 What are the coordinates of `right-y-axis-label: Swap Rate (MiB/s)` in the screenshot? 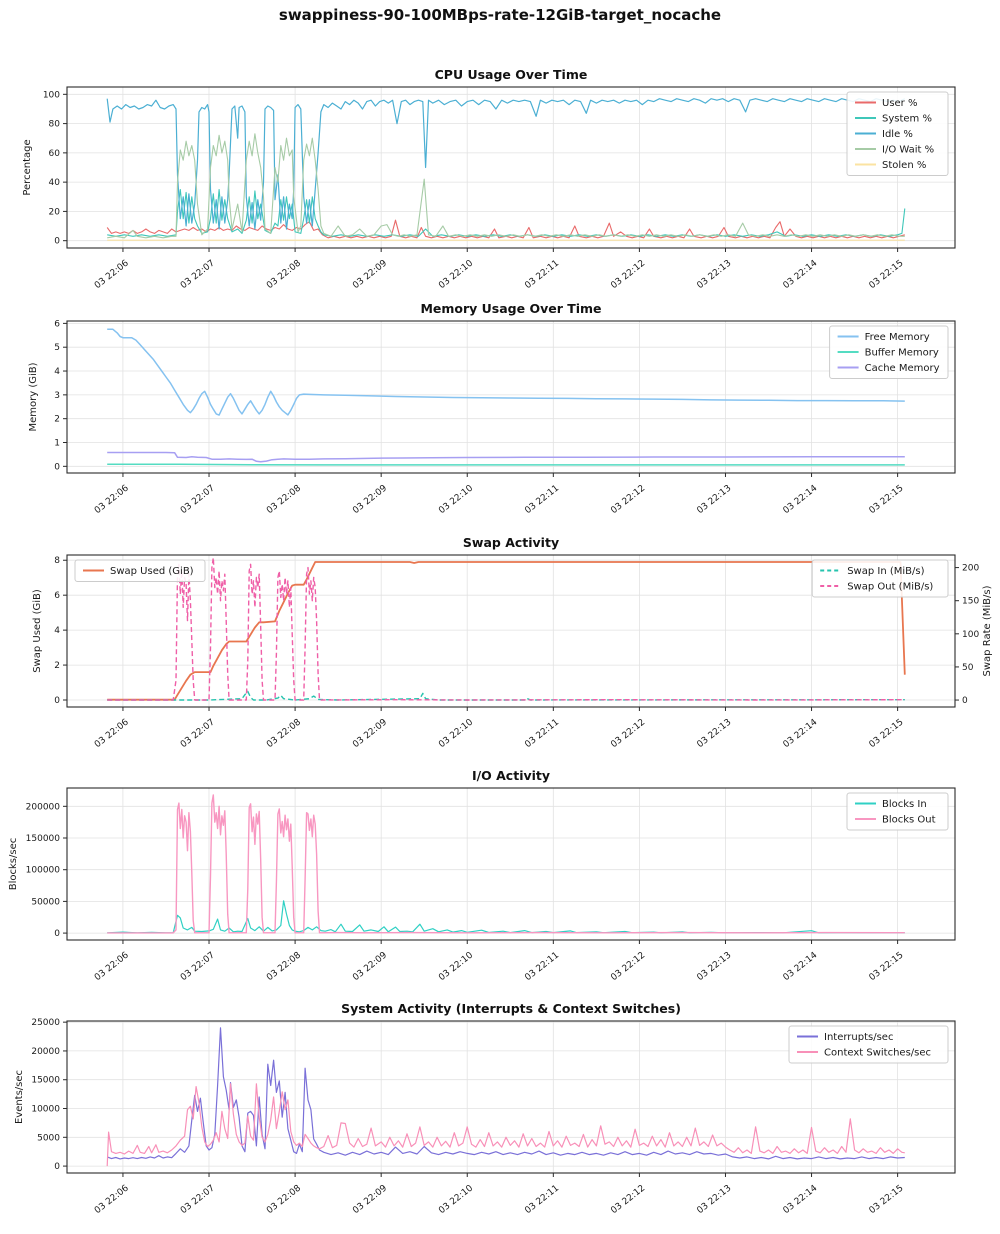 It's located at (987, 630).